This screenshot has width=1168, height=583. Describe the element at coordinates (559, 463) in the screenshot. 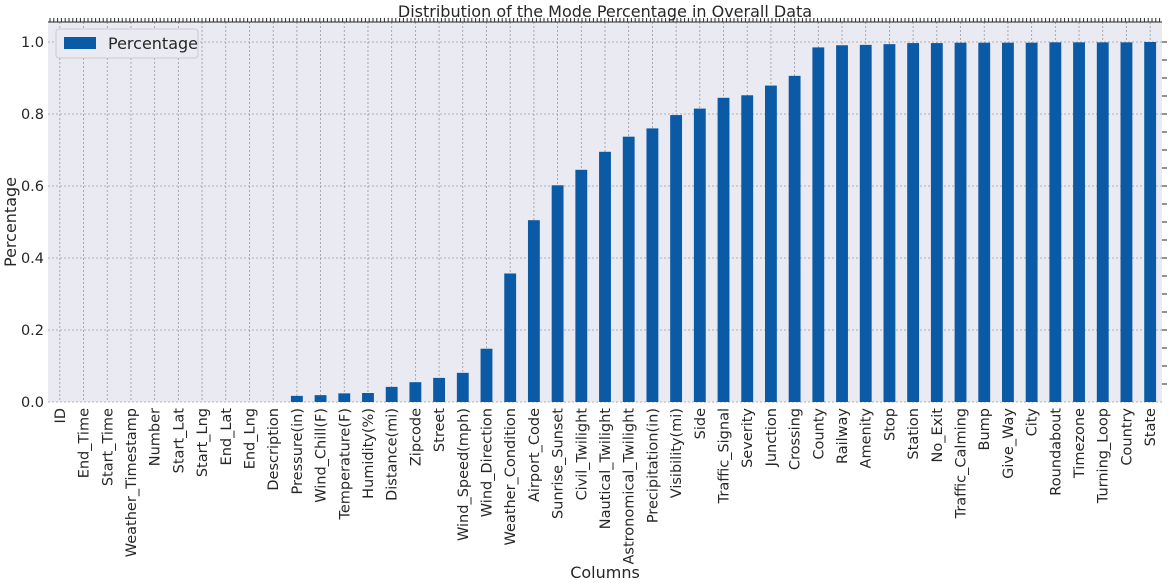

I see `x-tick-label: Sunrise_Sunset` at that location.